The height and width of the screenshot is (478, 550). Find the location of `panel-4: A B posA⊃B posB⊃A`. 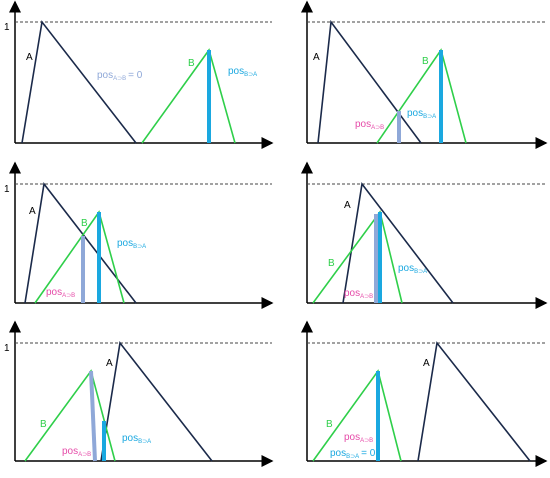

panel-4: A B posA⊃B posB⊃A is located at coordinates (424, 235).